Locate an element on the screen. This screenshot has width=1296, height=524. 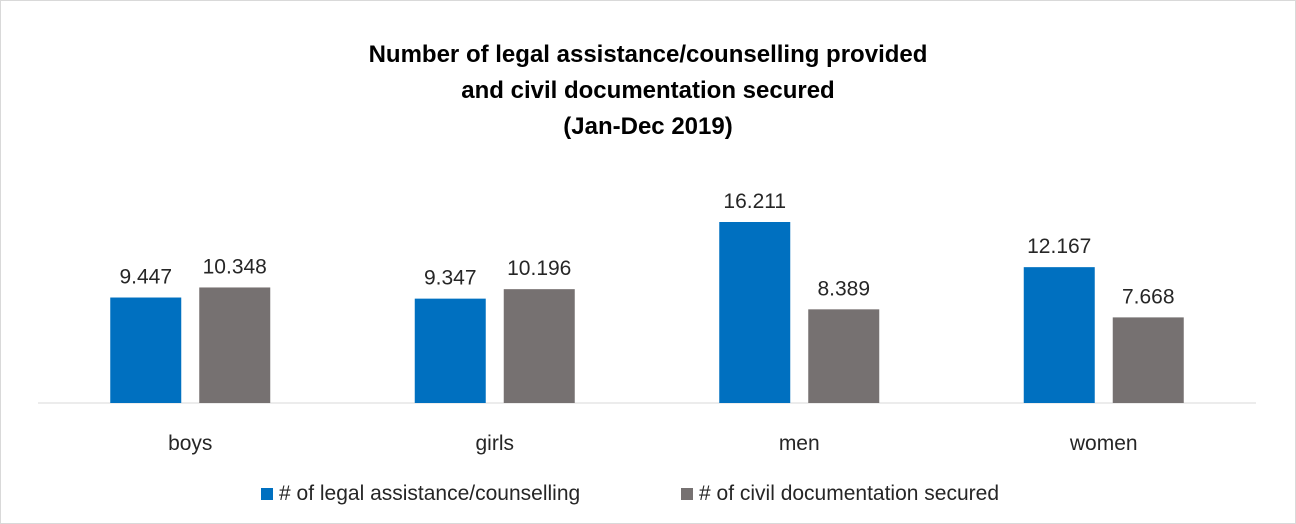
data-label-boys-series-1: 9.447 is located at coordinates (145, 277).